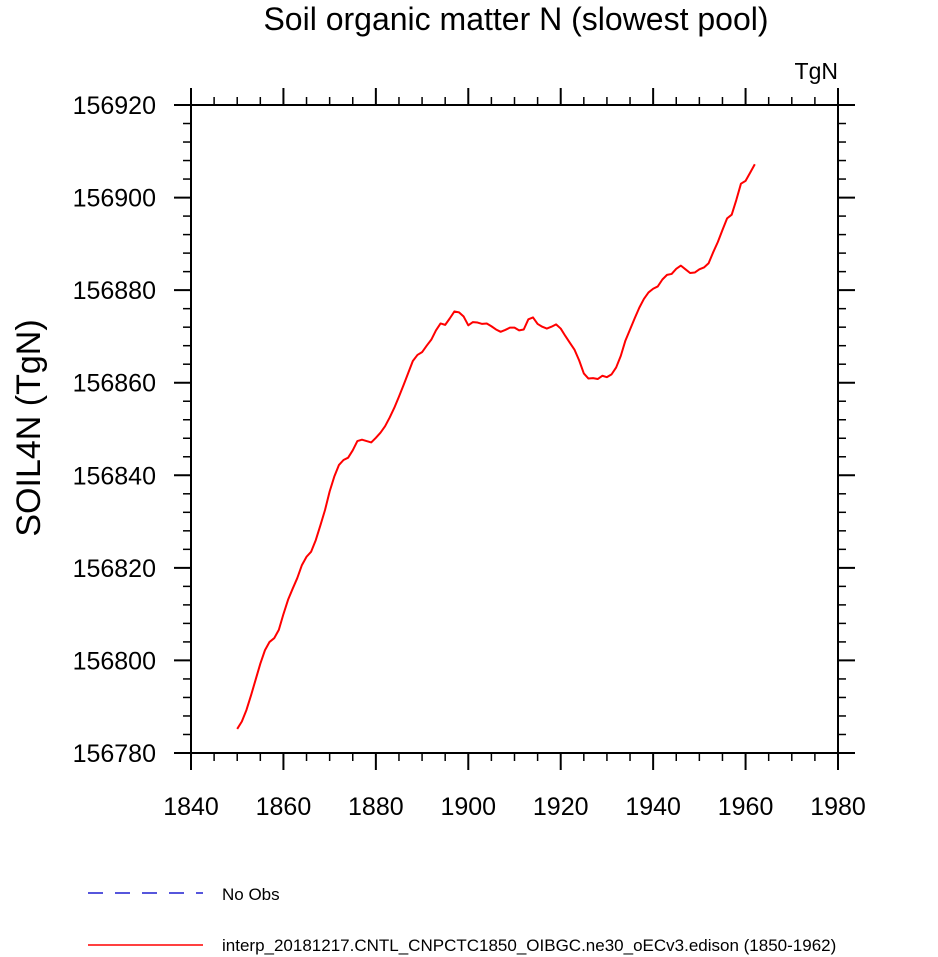 The height and width of the screenshot is (957, 938). What do you see at coordinates (114, 199) in the screenshot?
I see `y-tick-label: 156900` at bounding box center [114, 199].